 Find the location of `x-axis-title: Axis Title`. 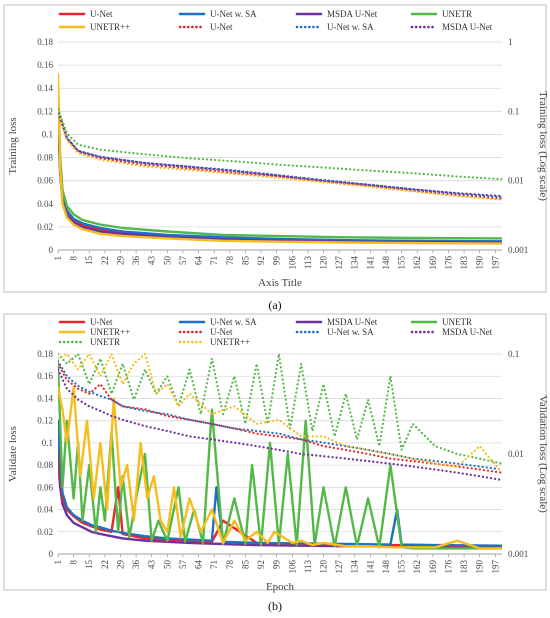

x-axis-title: Axis Title is located at coordinates (280, 283).